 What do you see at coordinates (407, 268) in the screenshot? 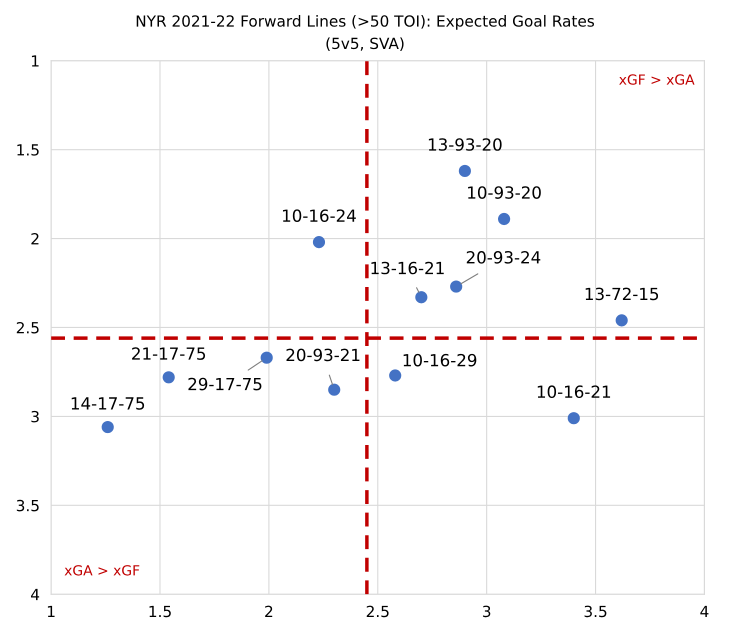
I see `annotation: 13-16-21` at bounding box center [407, 268].